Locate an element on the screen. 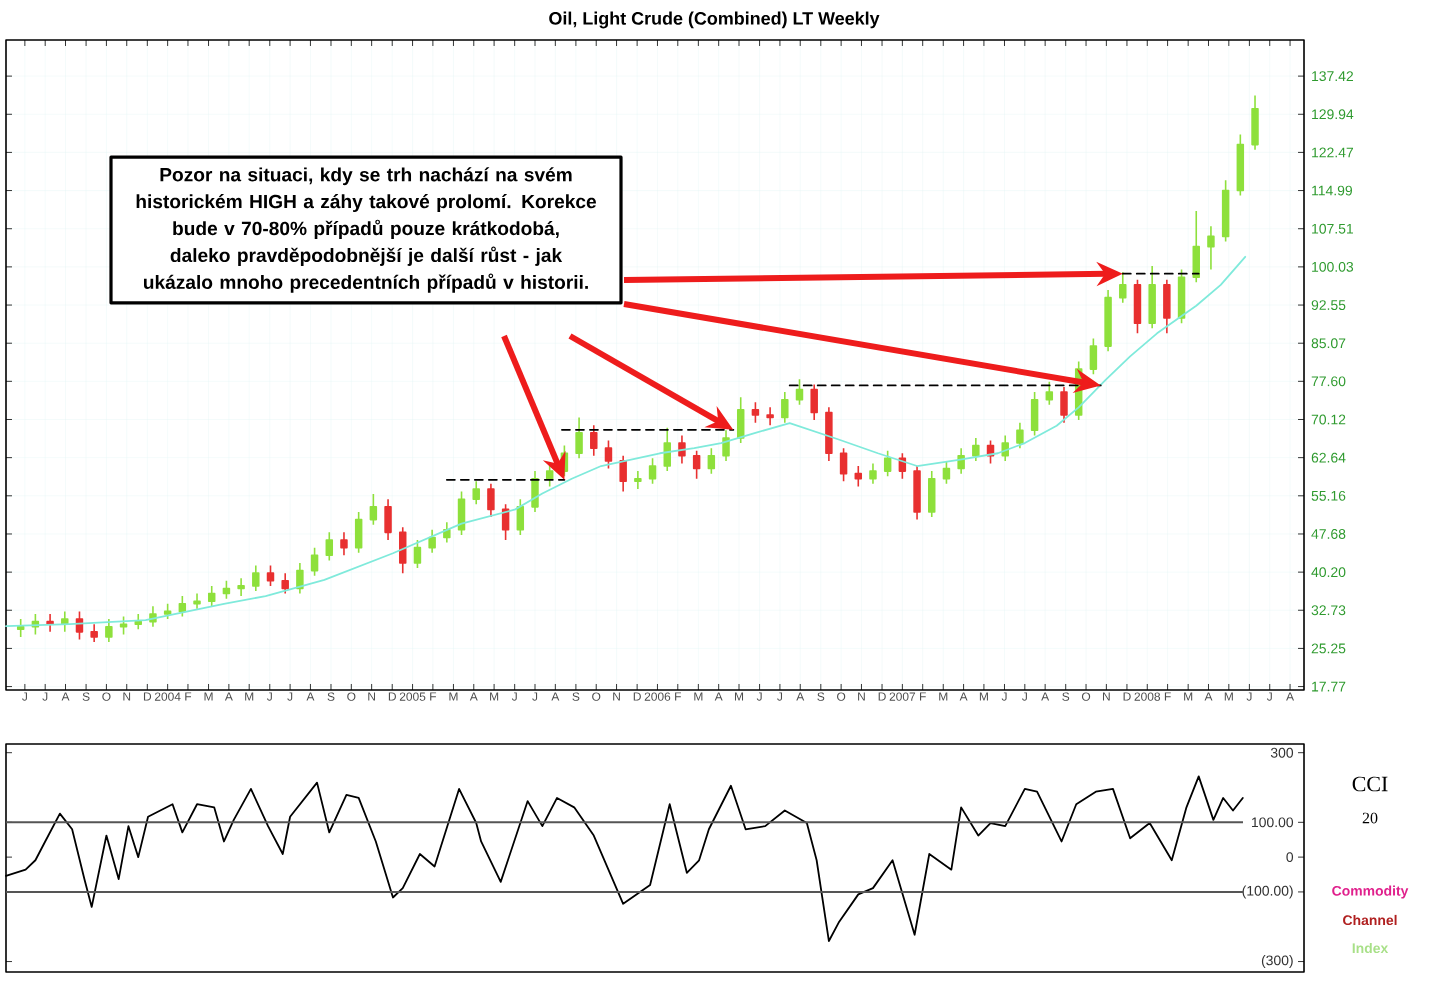 Image resolution: width=1432 pixels, height=1008 pixels. text: CCI is located at coordinates (1370, 784).